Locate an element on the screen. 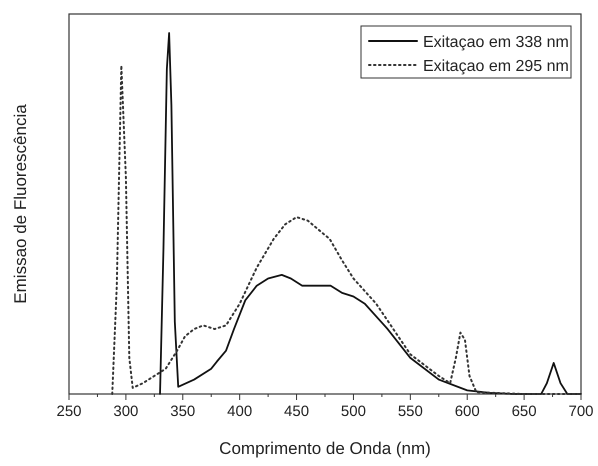 The height and width of the screenshot is (466, 598). x-tick-label: 650 is located at coordinates (524, 411).